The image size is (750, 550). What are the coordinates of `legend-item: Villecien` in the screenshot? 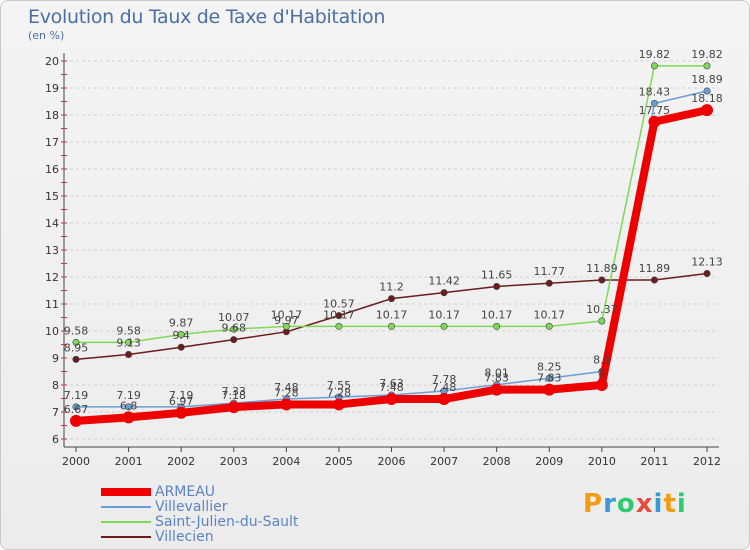 It's located at (199, 537).